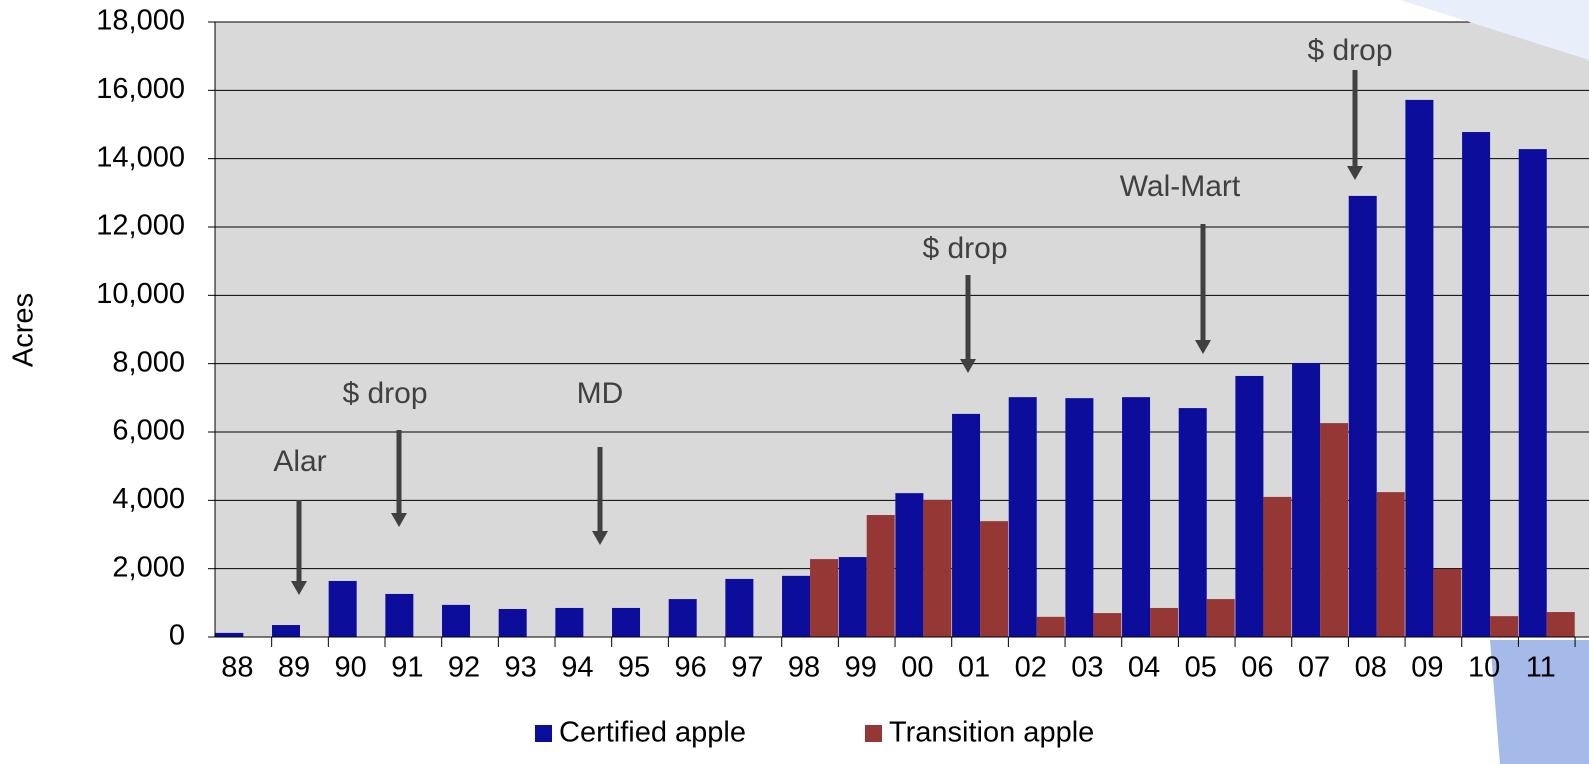  I want to click on x-tick-label: 03, so click(1087, 668).